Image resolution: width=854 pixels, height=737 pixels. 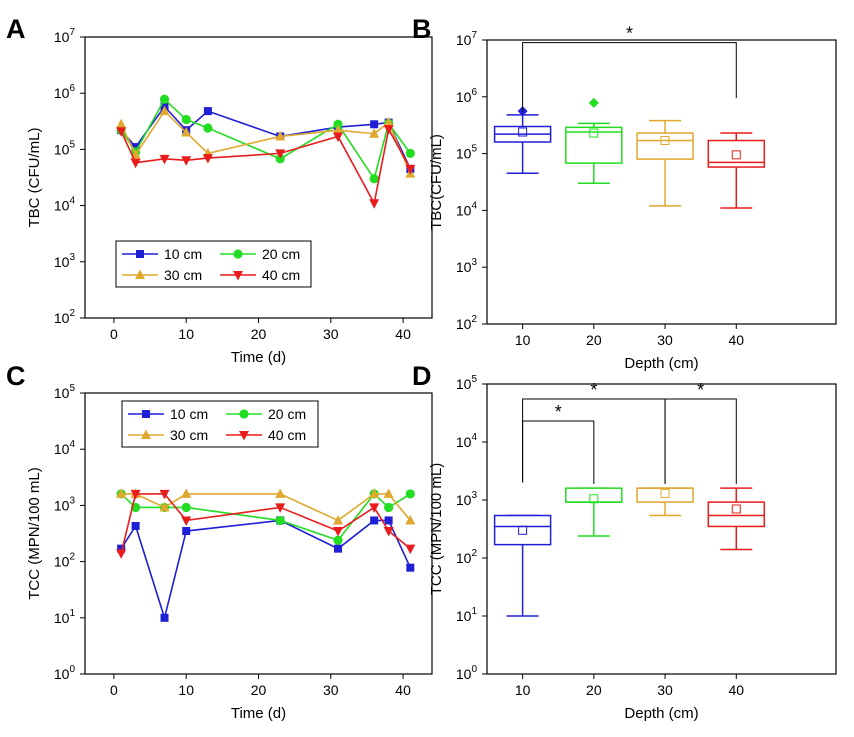 I want to click on y-tick-exponent: 7, so click(x=474, y=35).